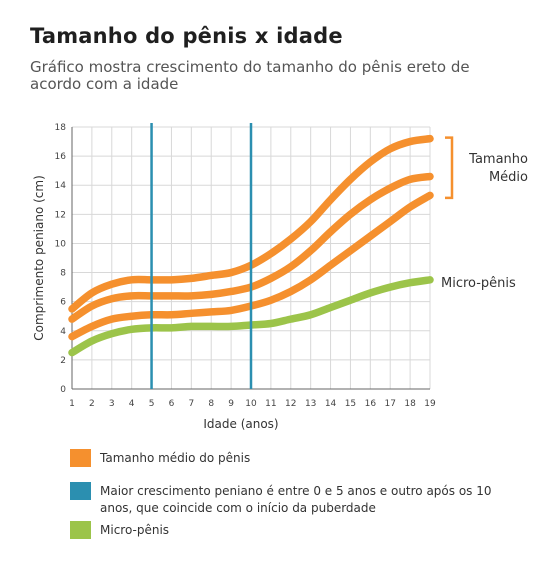  What do you see at coordinates (331, 404) in the screenshot?
I see `x-tick-label: 14` at bounding box center [331, 404].